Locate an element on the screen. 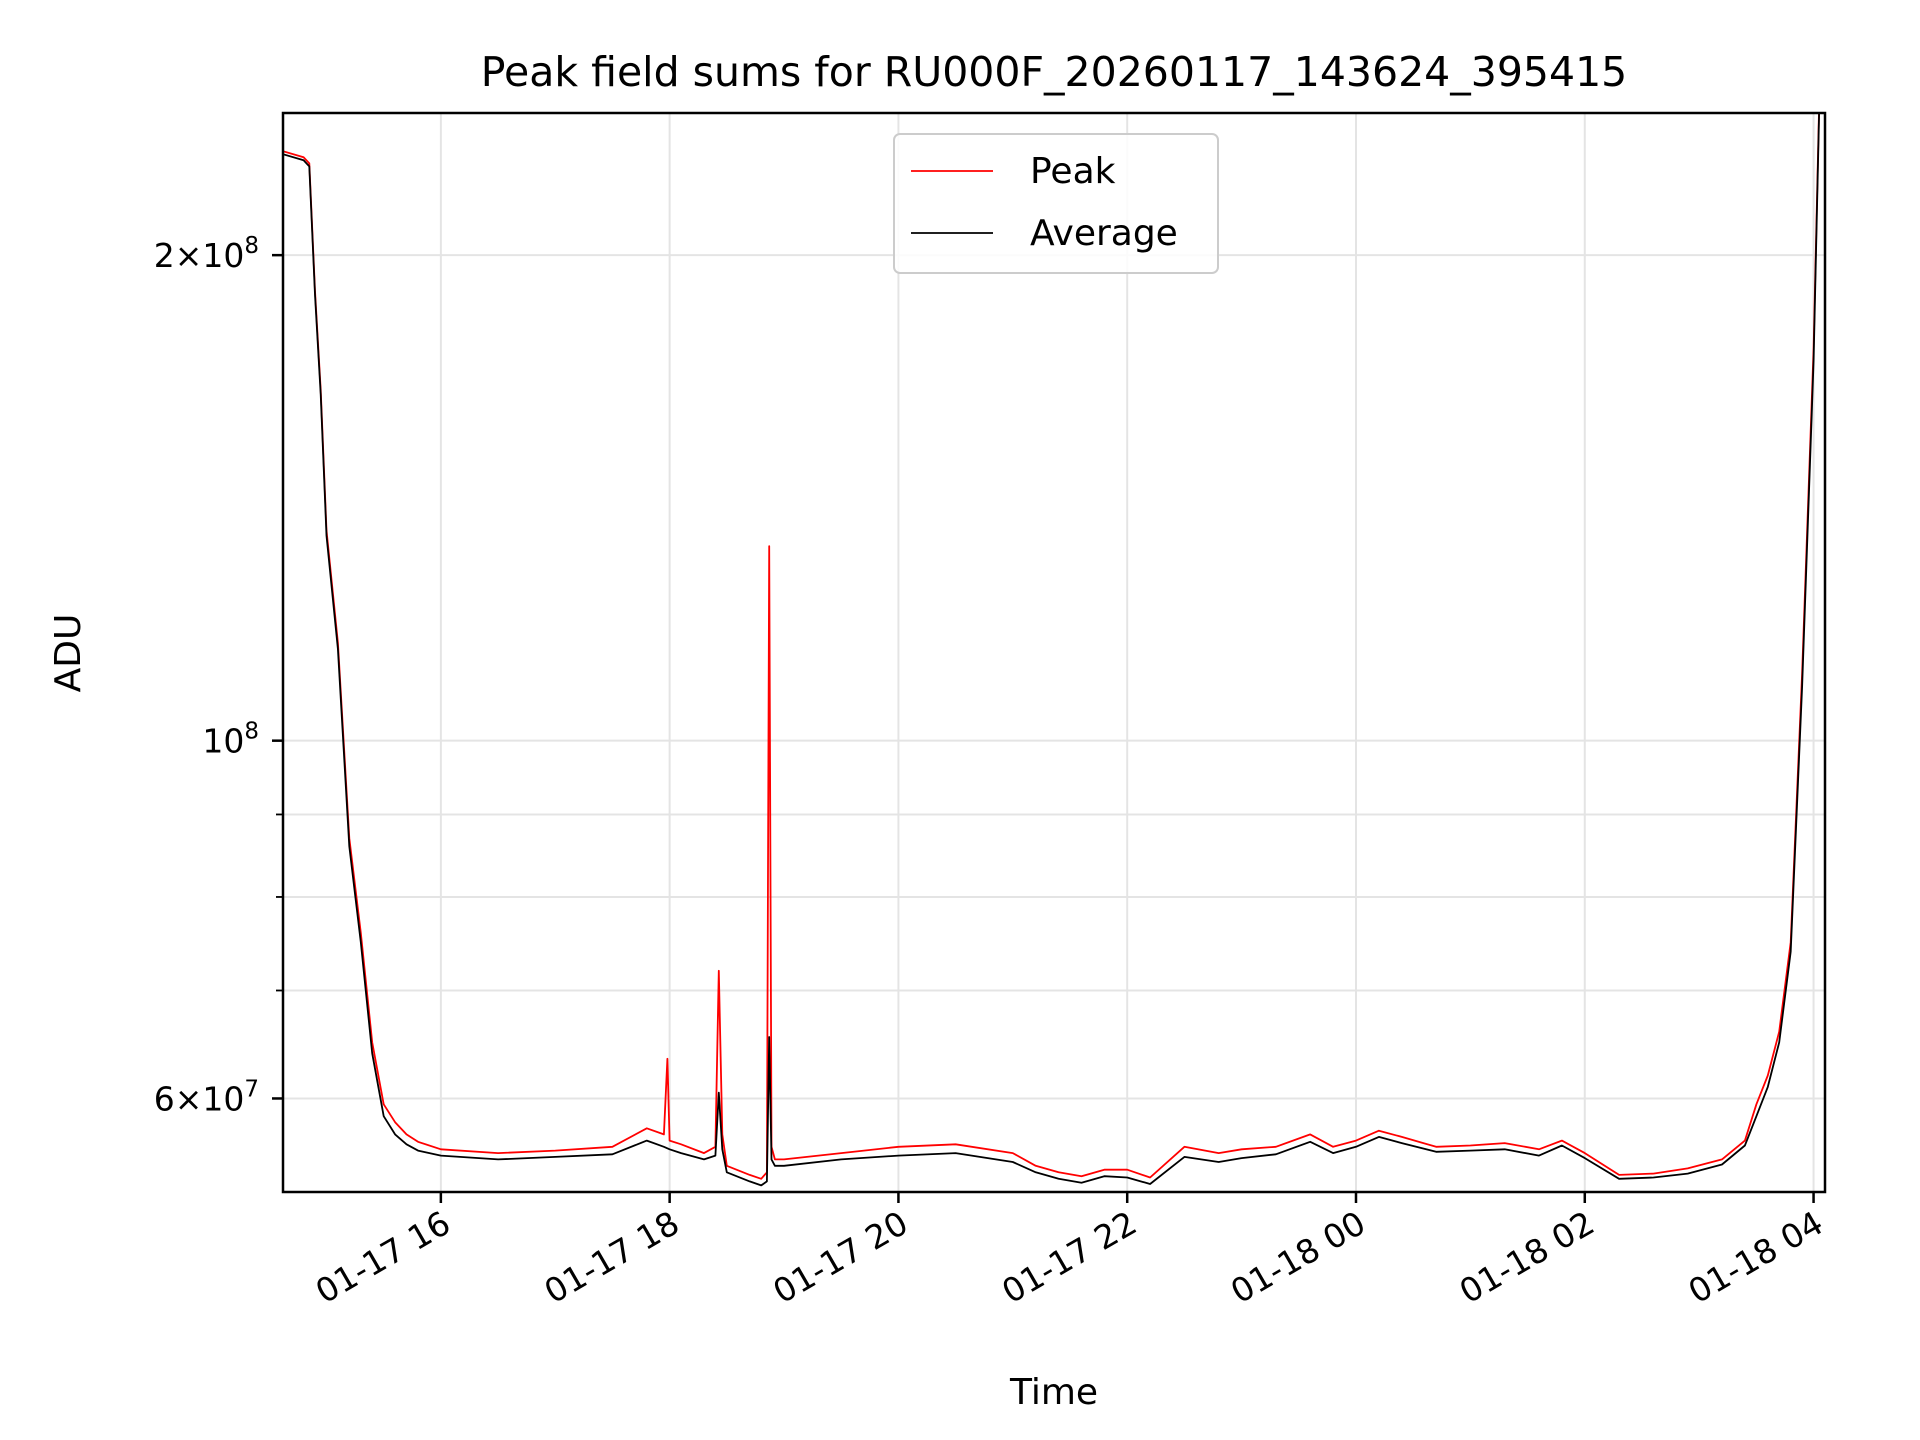  legend-peak-label: Peak is located at coordinates (1073, 171).